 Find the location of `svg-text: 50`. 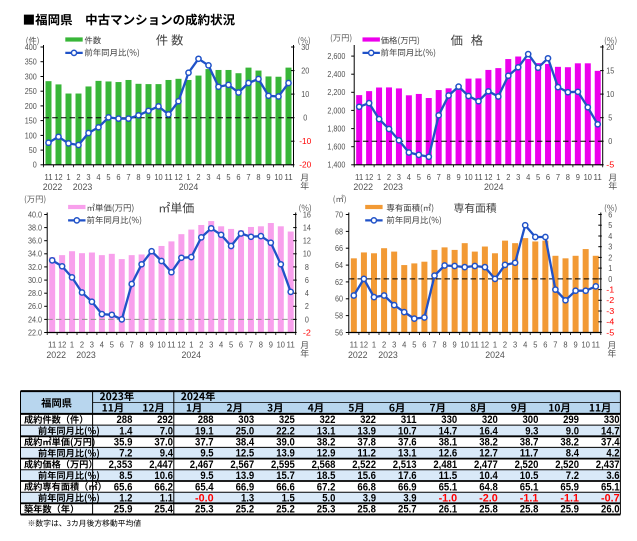

svg-text: 50 is located at coordinates (33, 150).